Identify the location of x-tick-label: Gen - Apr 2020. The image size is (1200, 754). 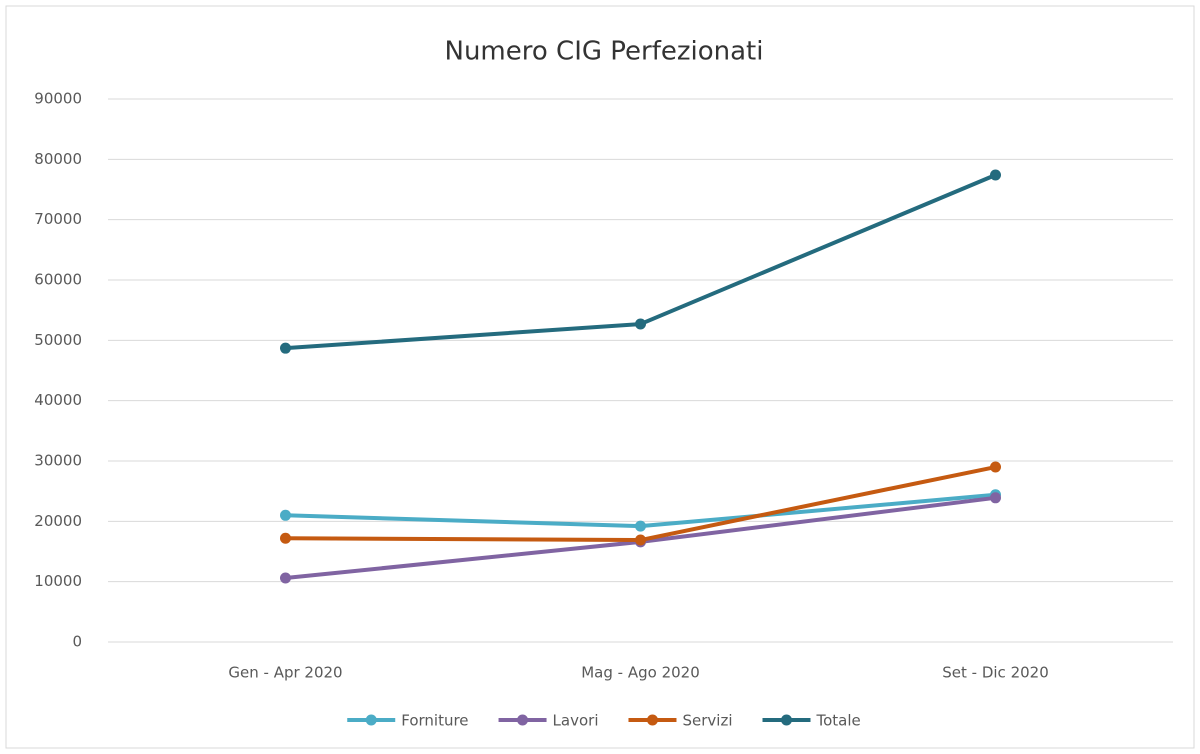
(285, 673).